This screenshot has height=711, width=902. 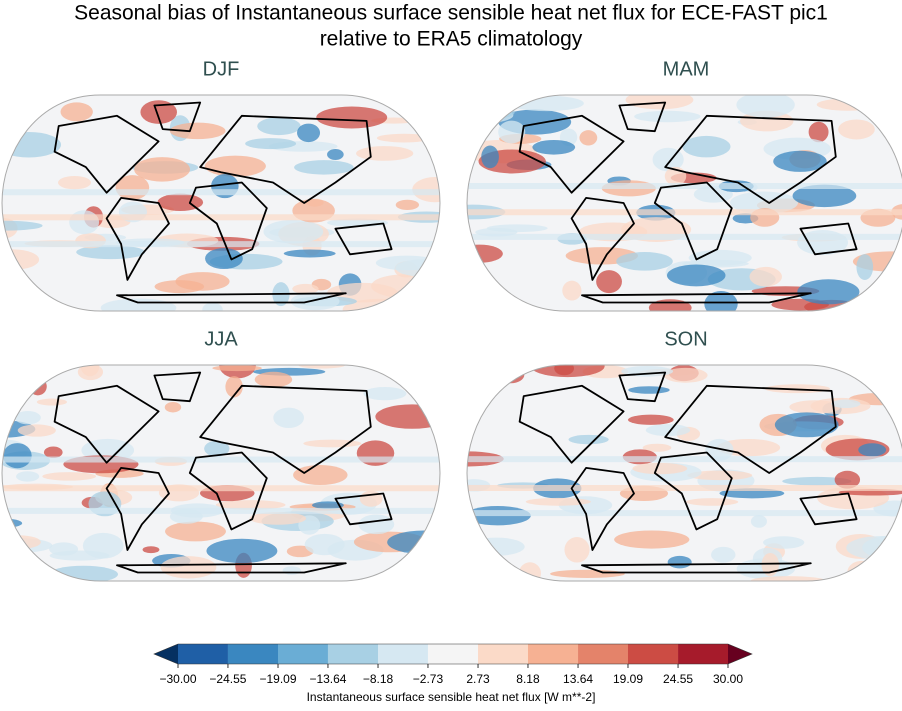 What do you see at coordinates (221, 339) in the screenshot?
I see `panel-title: JJA` at bounding box center [221, 339].